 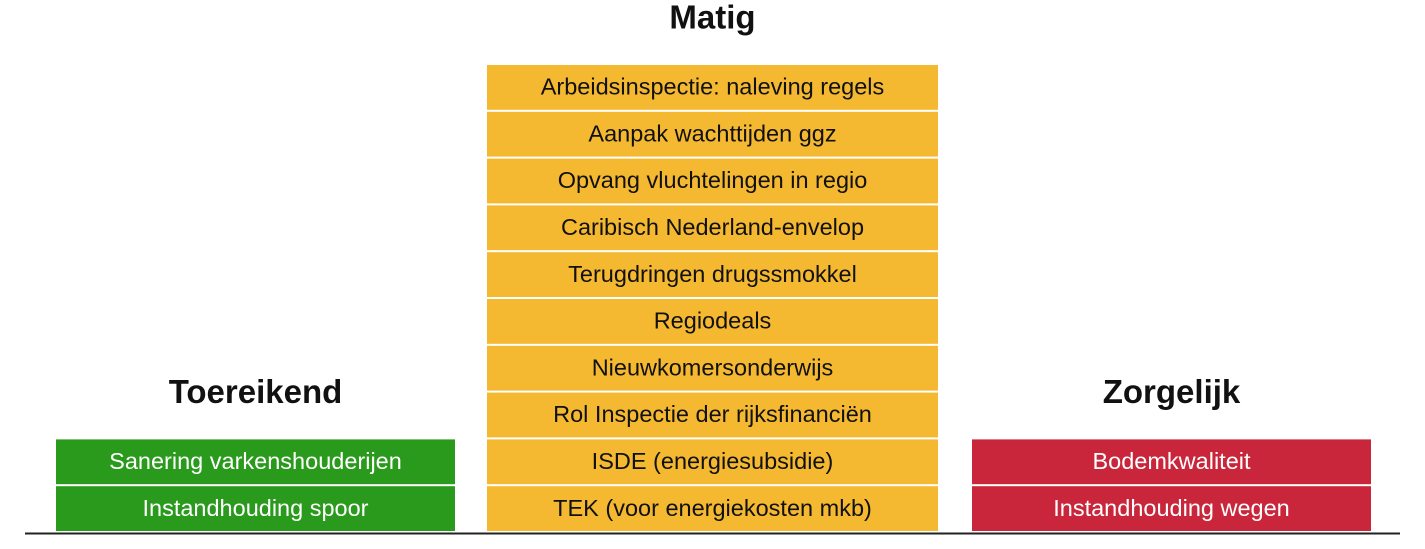 I want to click on item-label: Sanering varkenshouderijen, so click(x=255, y=461).